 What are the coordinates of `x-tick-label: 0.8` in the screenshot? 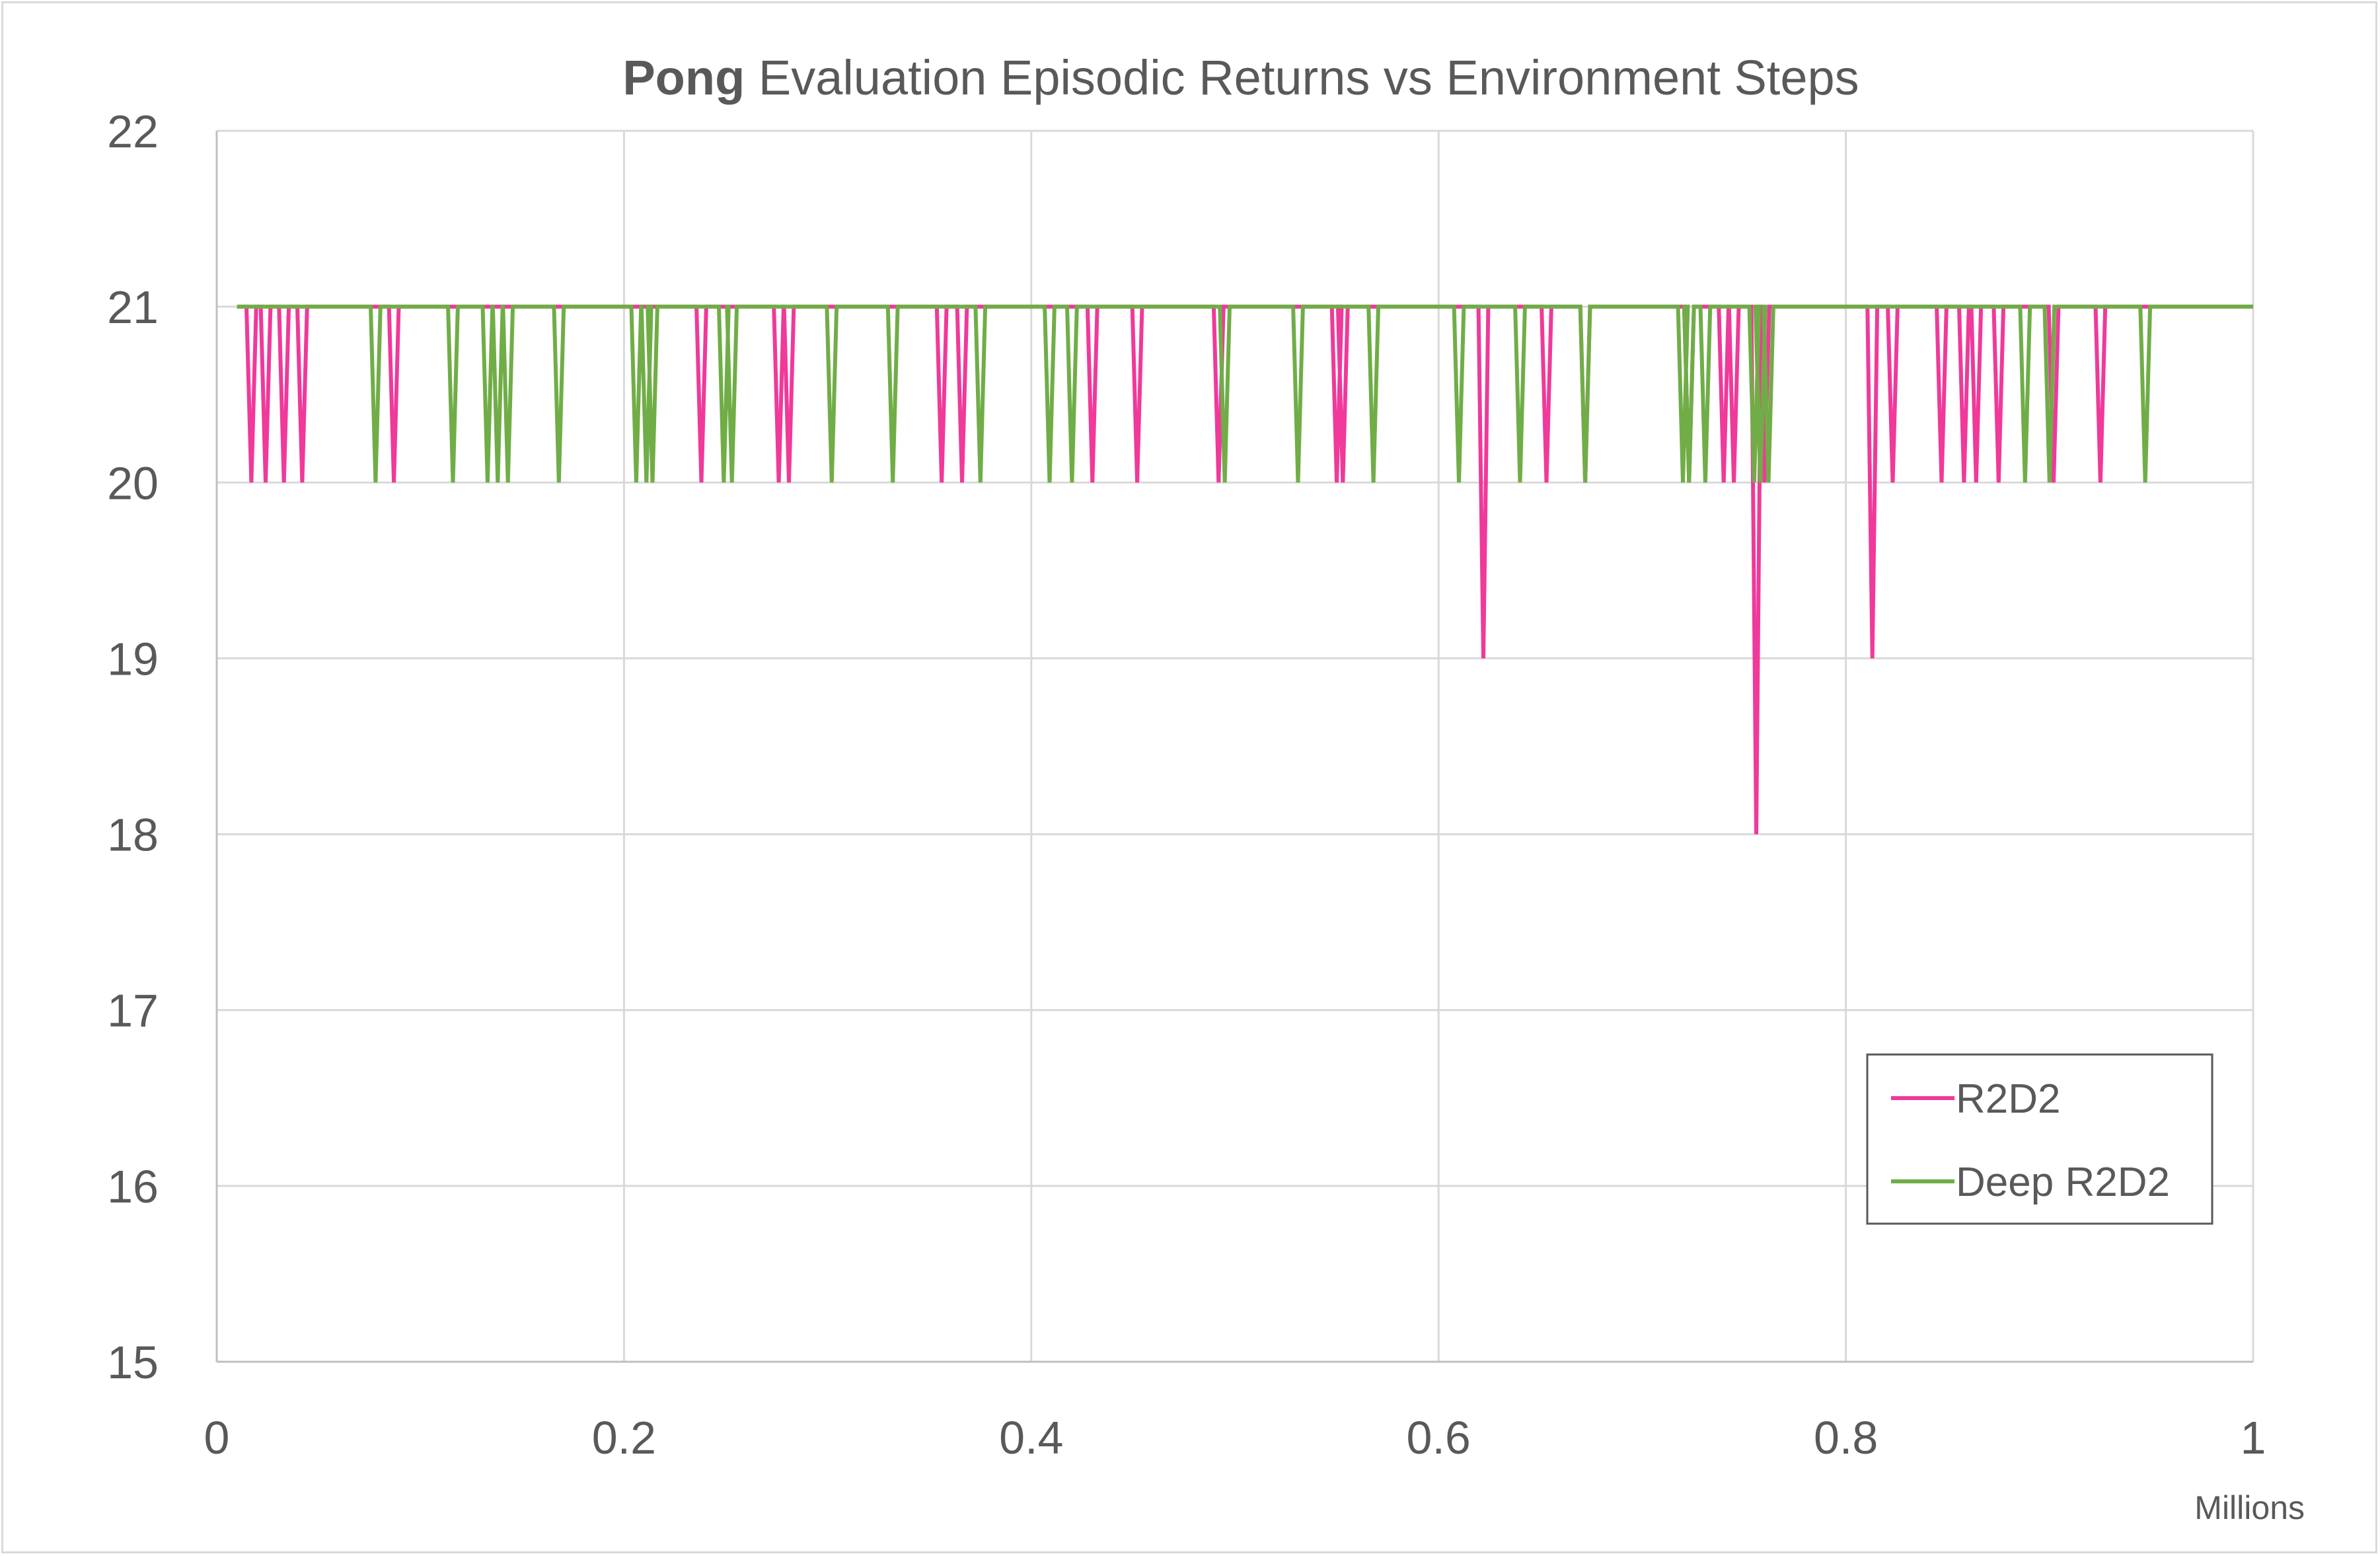 It's located at (1846, 1437).